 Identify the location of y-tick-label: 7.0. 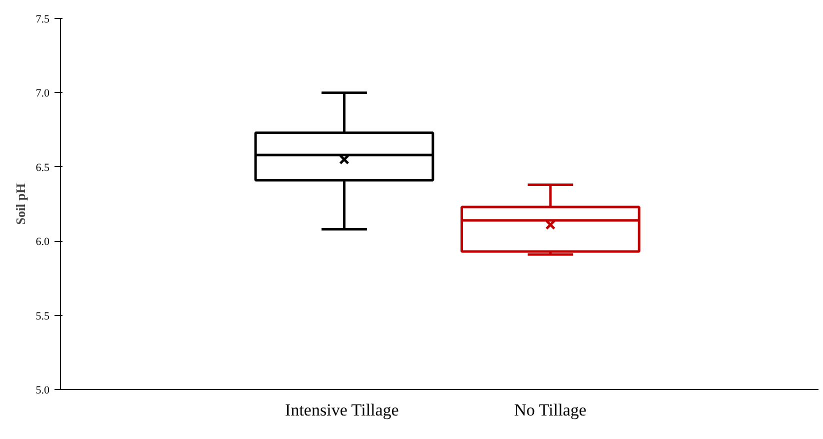
(43, 94).